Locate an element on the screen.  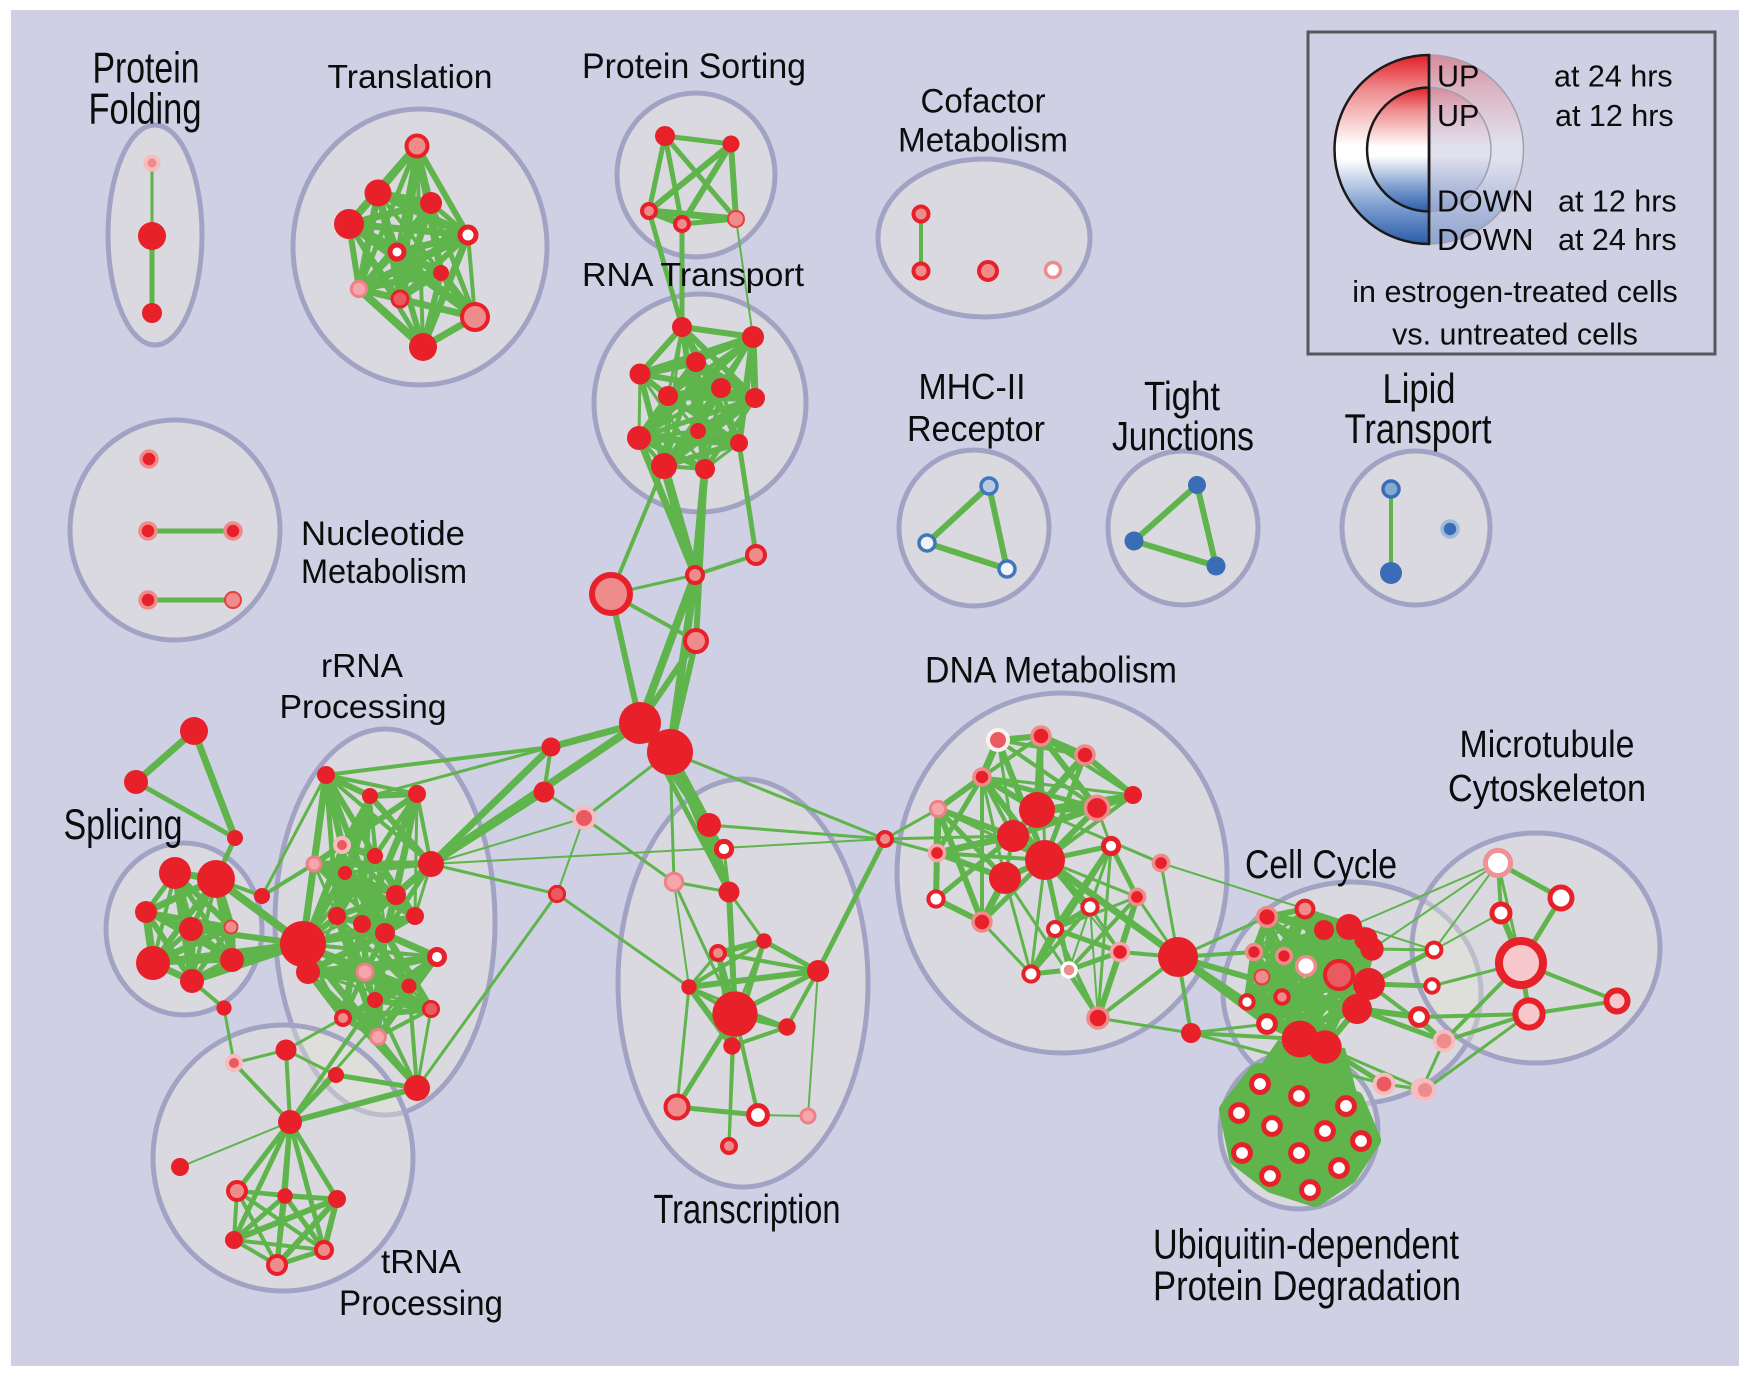
svg-text: MHC-II is located at coordinates (972, 386).